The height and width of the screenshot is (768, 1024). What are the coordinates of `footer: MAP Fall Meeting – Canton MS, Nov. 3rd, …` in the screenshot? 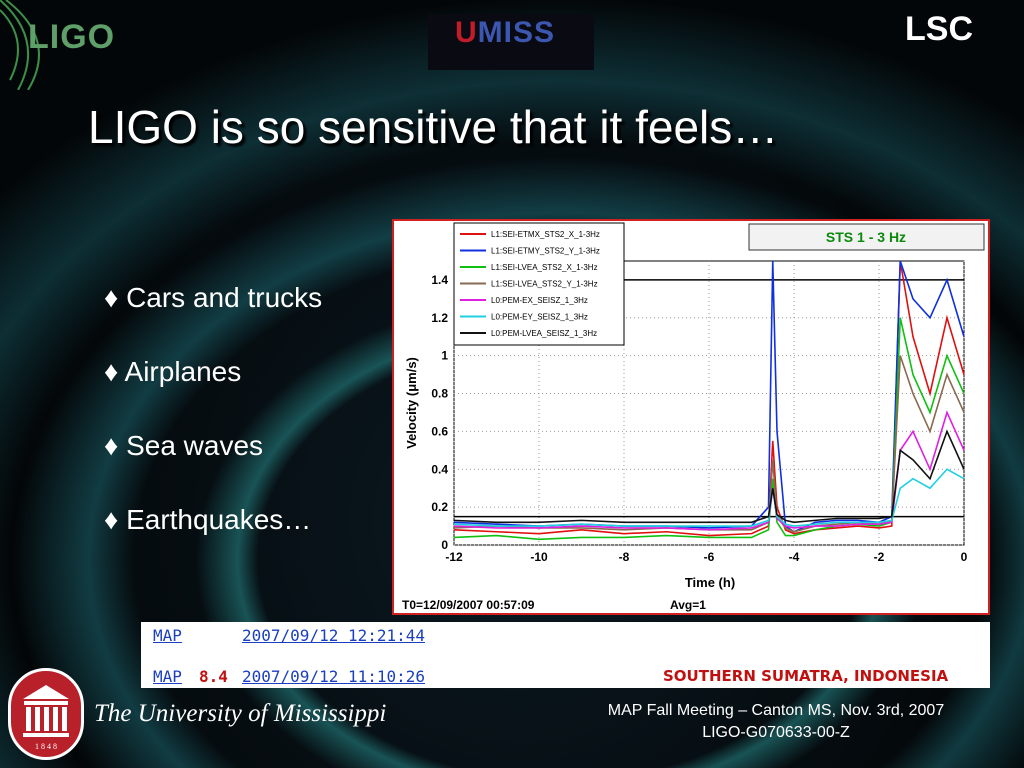 It's located at (776, 722).